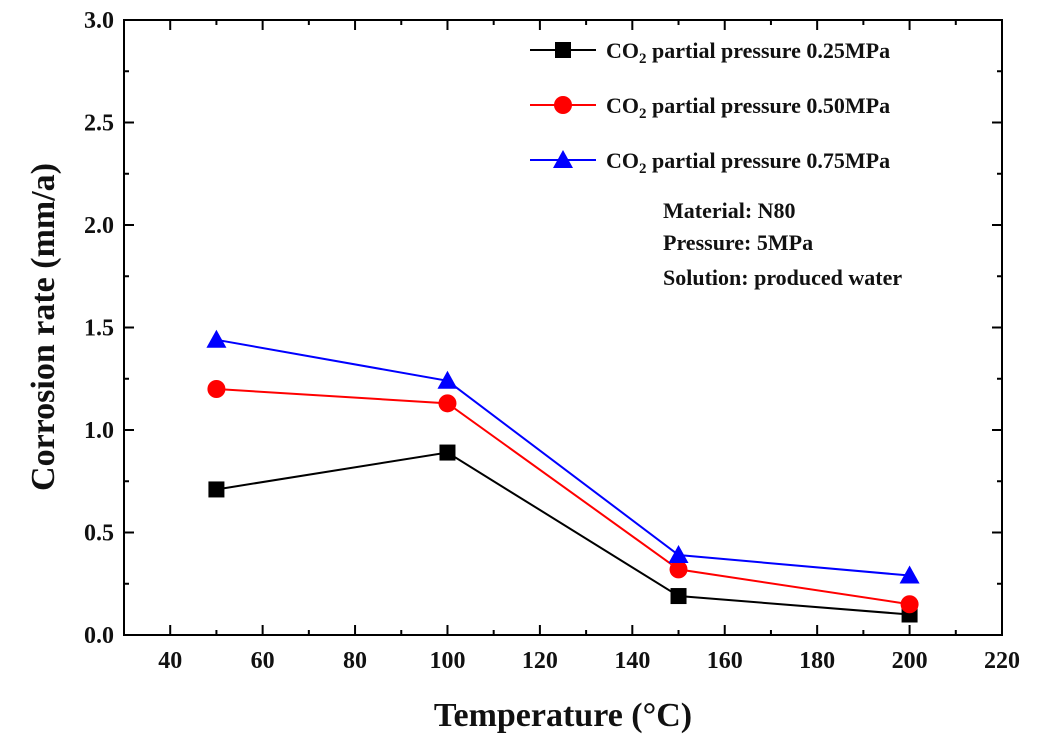  I want to click on y-tick-label: 1.5, so click(99, 329).